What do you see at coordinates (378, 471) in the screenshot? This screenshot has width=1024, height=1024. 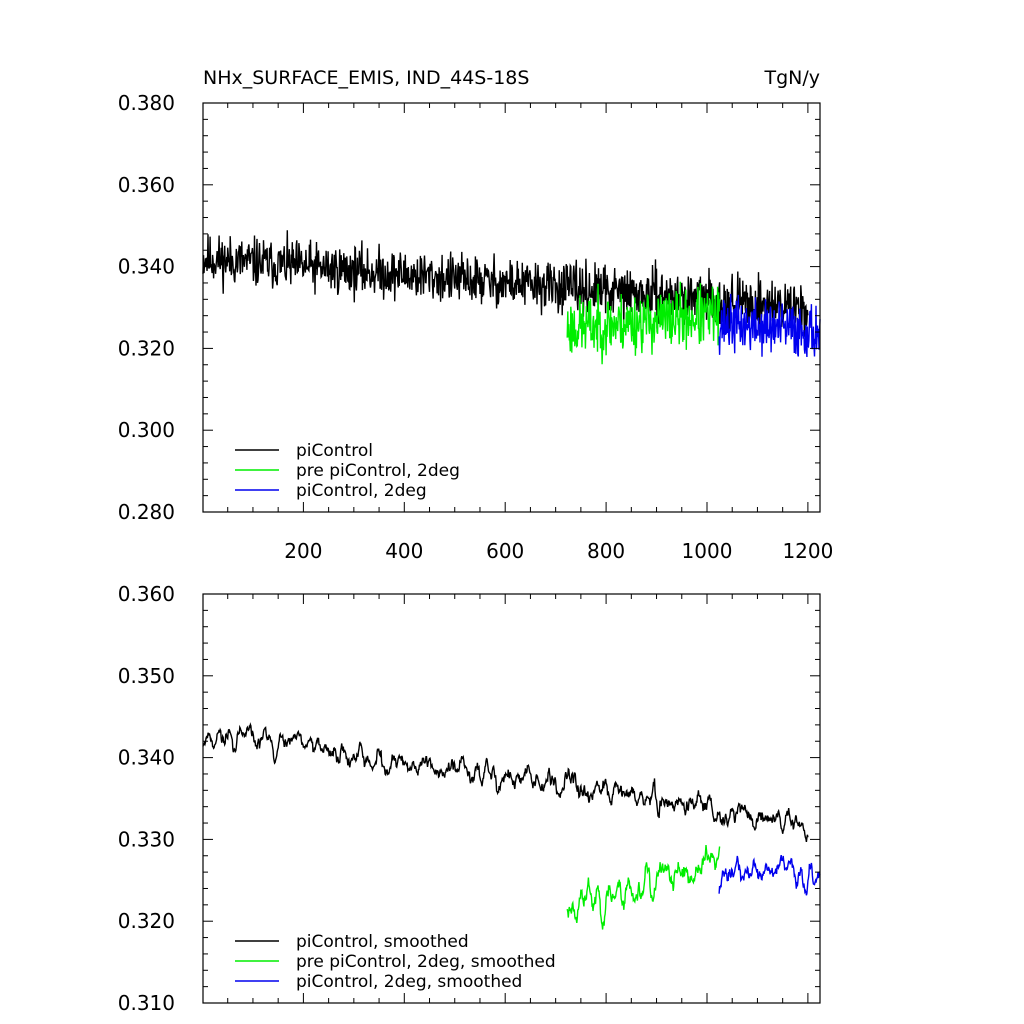 I see `legend-entry: pre piControl, 2deg` at bounding box center [378, 471].